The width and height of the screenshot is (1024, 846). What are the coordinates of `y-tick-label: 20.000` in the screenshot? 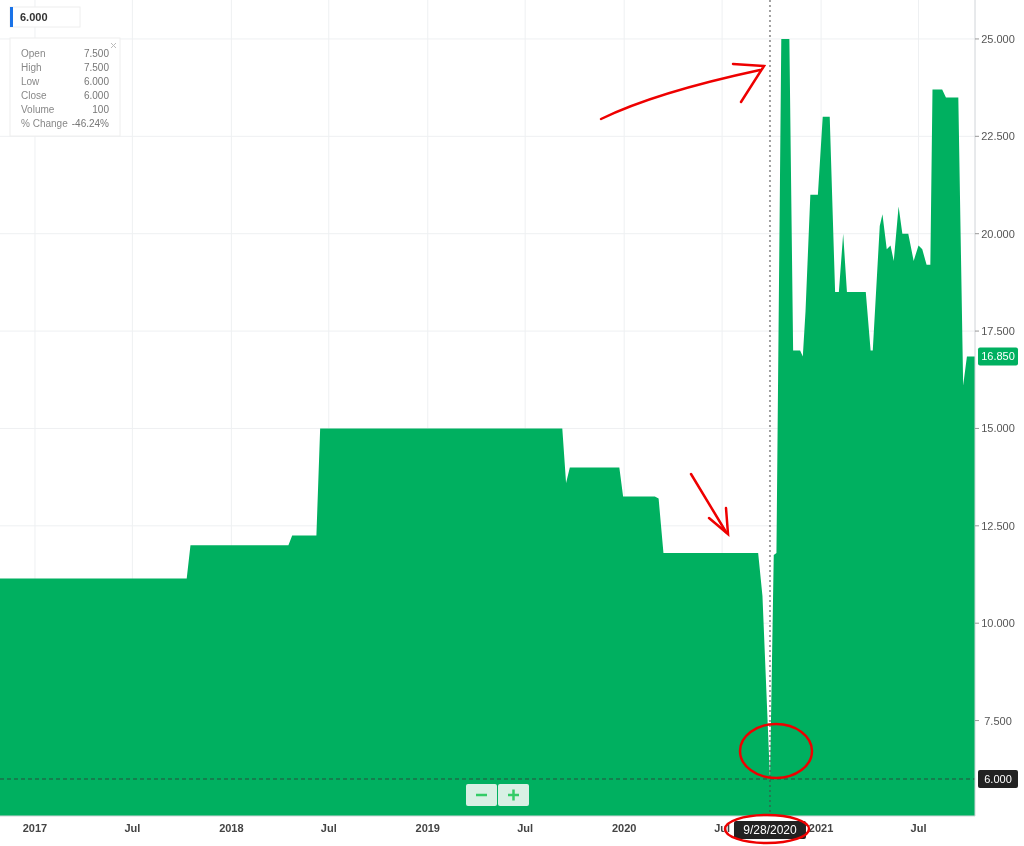 It's located at (998, 233).